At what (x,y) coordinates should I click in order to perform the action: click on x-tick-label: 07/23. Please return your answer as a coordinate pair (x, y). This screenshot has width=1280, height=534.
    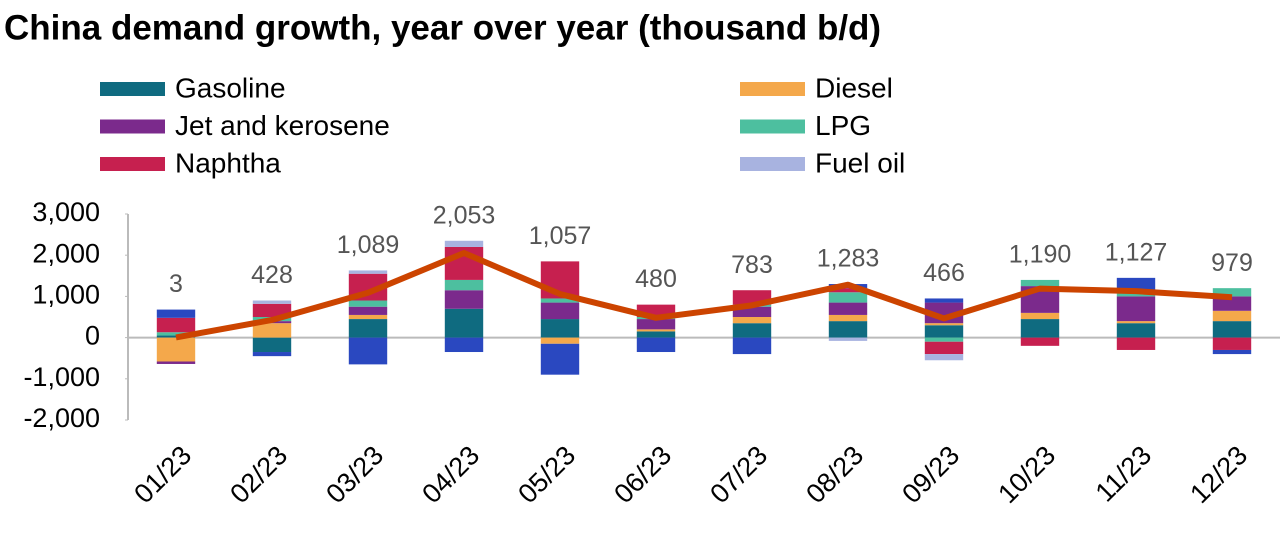
    Looking at the image, I should click on (738, 474).